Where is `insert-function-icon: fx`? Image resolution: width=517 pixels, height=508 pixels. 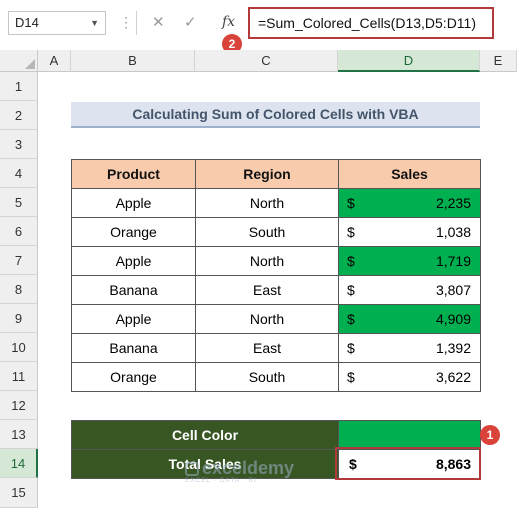
insert-function-icon: fx is located at coordinates (229, 22).